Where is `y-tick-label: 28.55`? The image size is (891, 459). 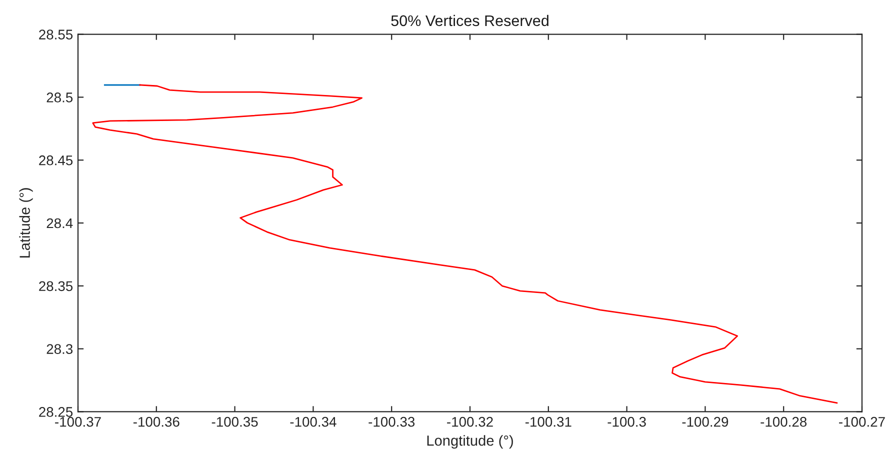 y-tick-label: 28.55 is located at coordinates (56, 35).